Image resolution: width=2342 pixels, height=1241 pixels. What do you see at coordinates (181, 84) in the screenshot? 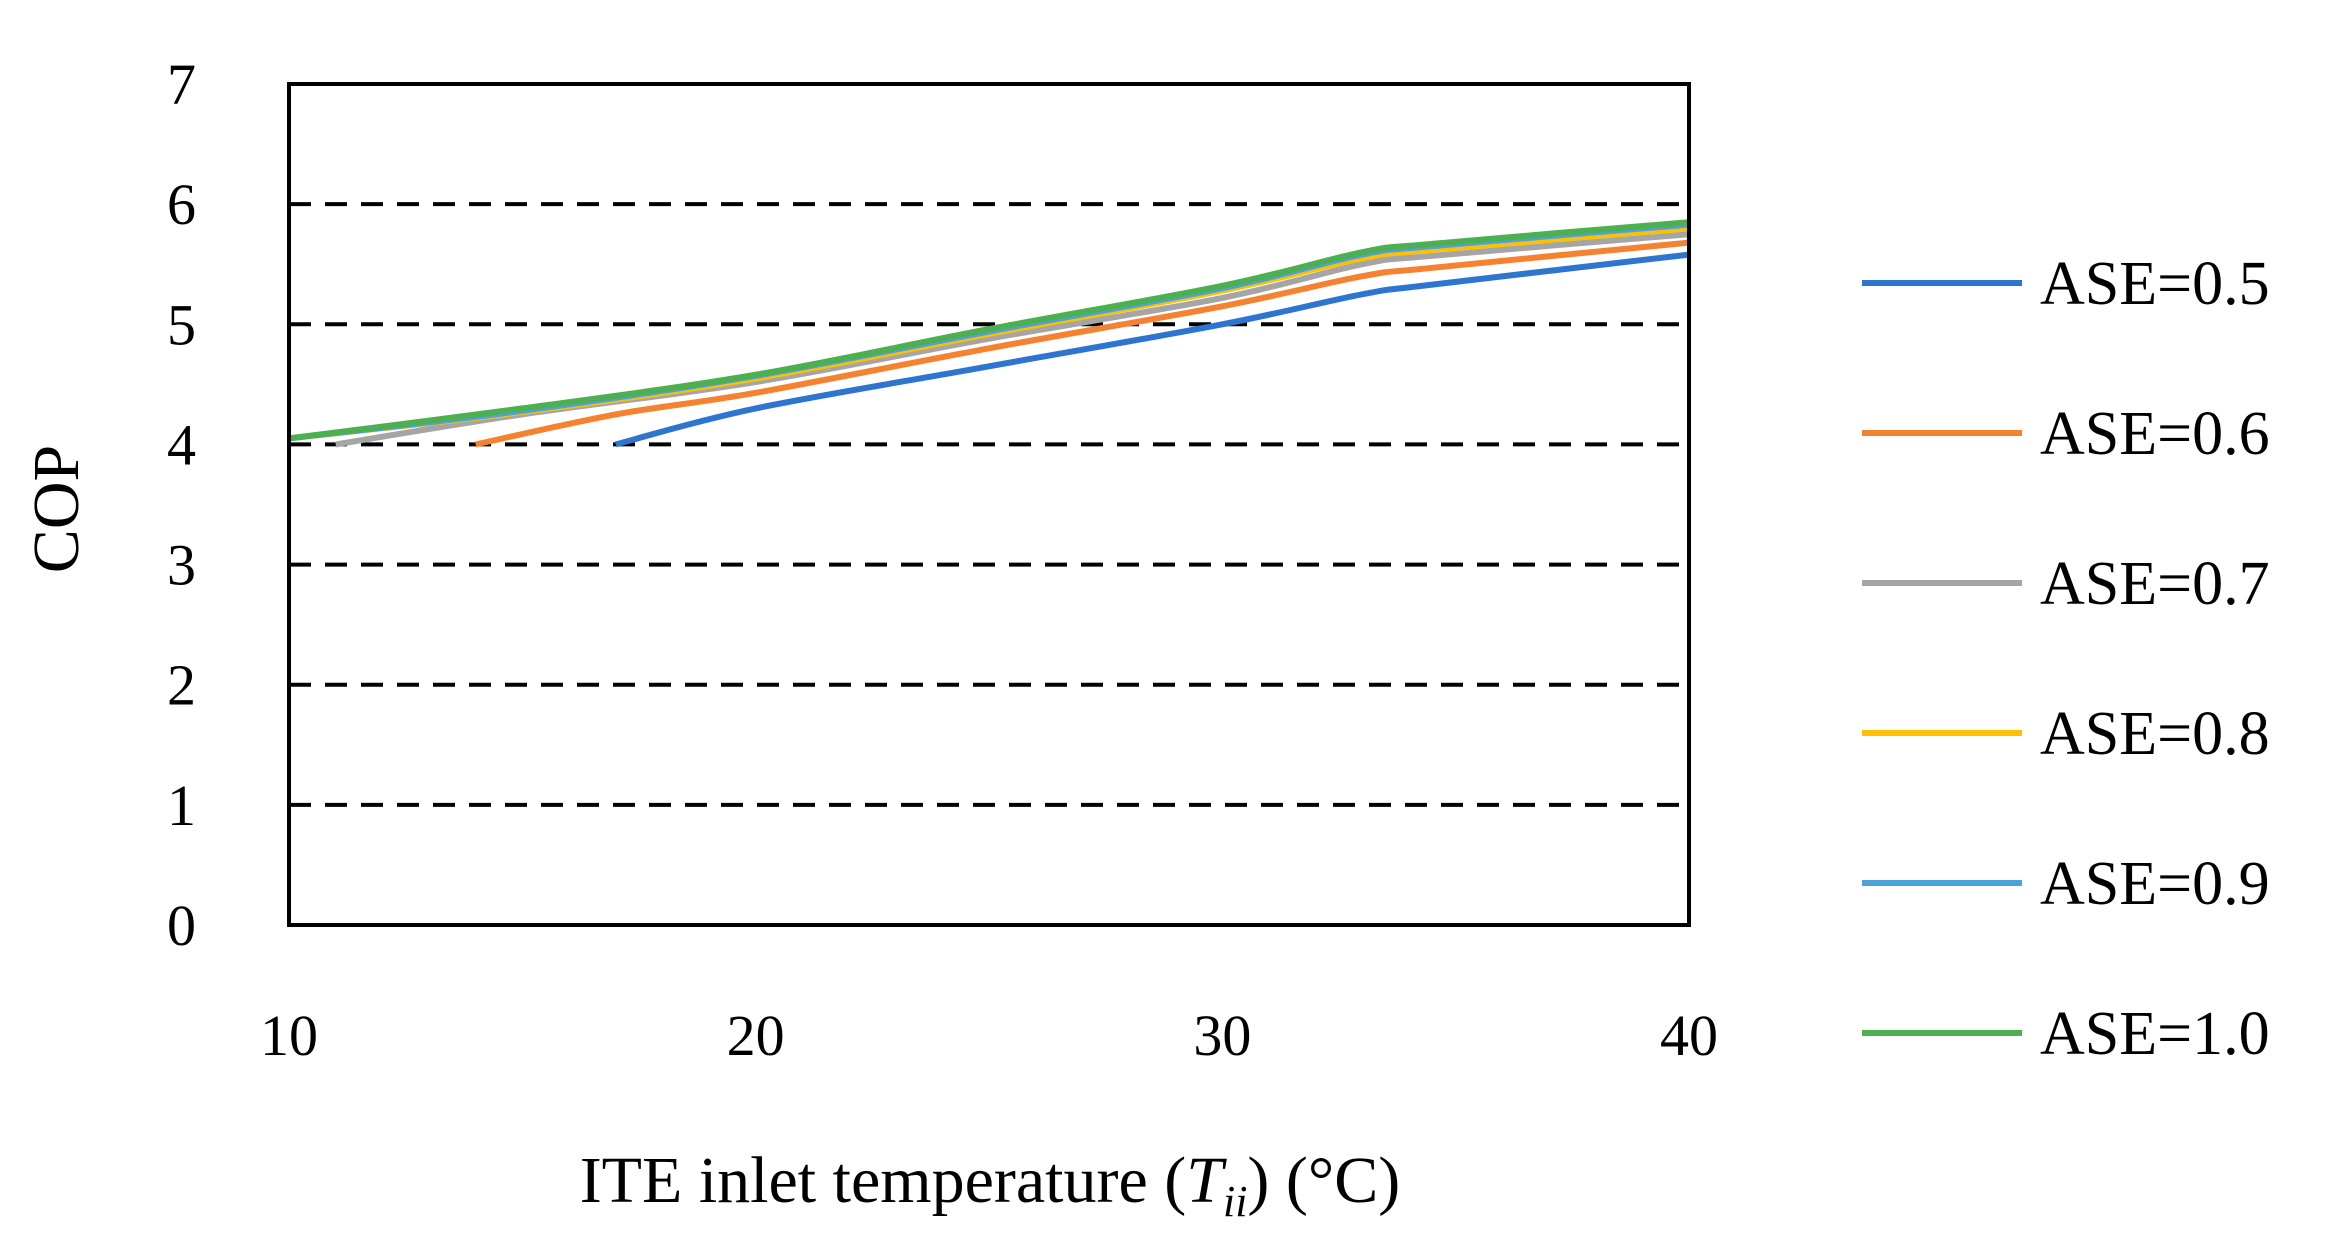
I see `y-tick-label: 7` at bounding box center [181, 84].